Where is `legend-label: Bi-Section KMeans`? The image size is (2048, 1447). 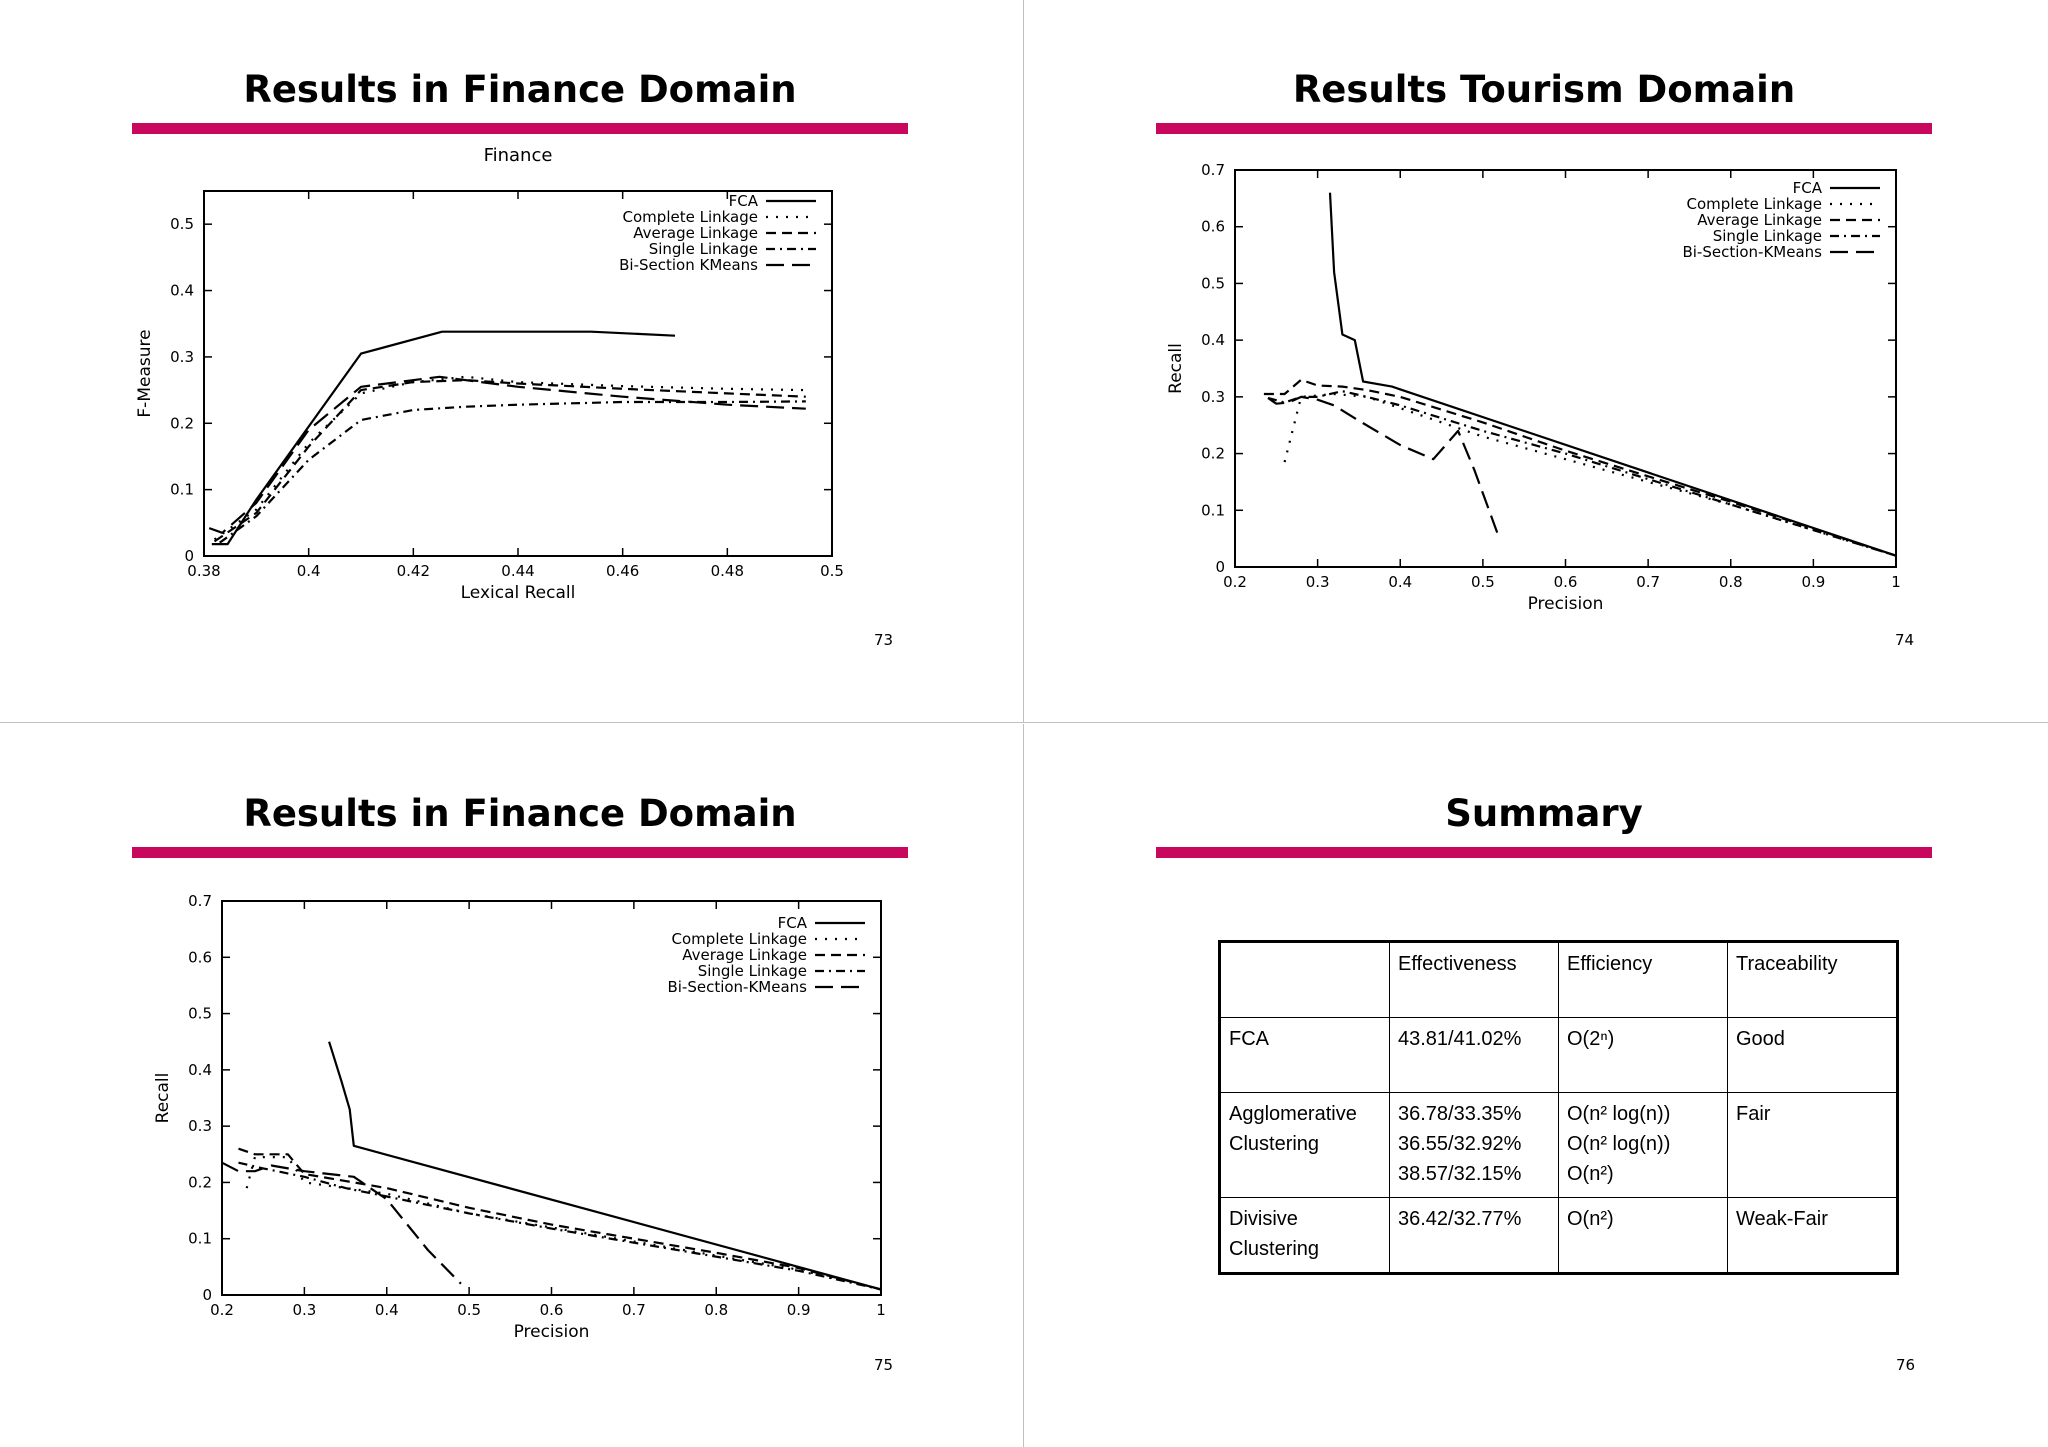 legend-label: Bi-Section KMeans is located at coordinates (688, 265).